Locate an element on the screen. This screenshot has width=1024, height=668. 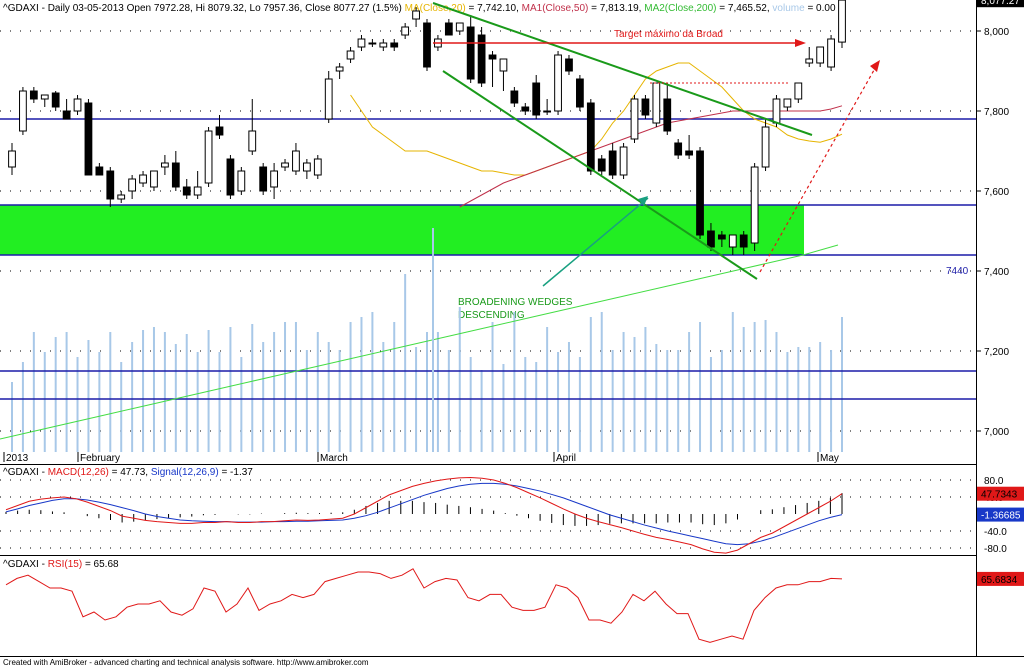
wedge-annotation-line2: DESCENDING is located at coordinates (491, 315).